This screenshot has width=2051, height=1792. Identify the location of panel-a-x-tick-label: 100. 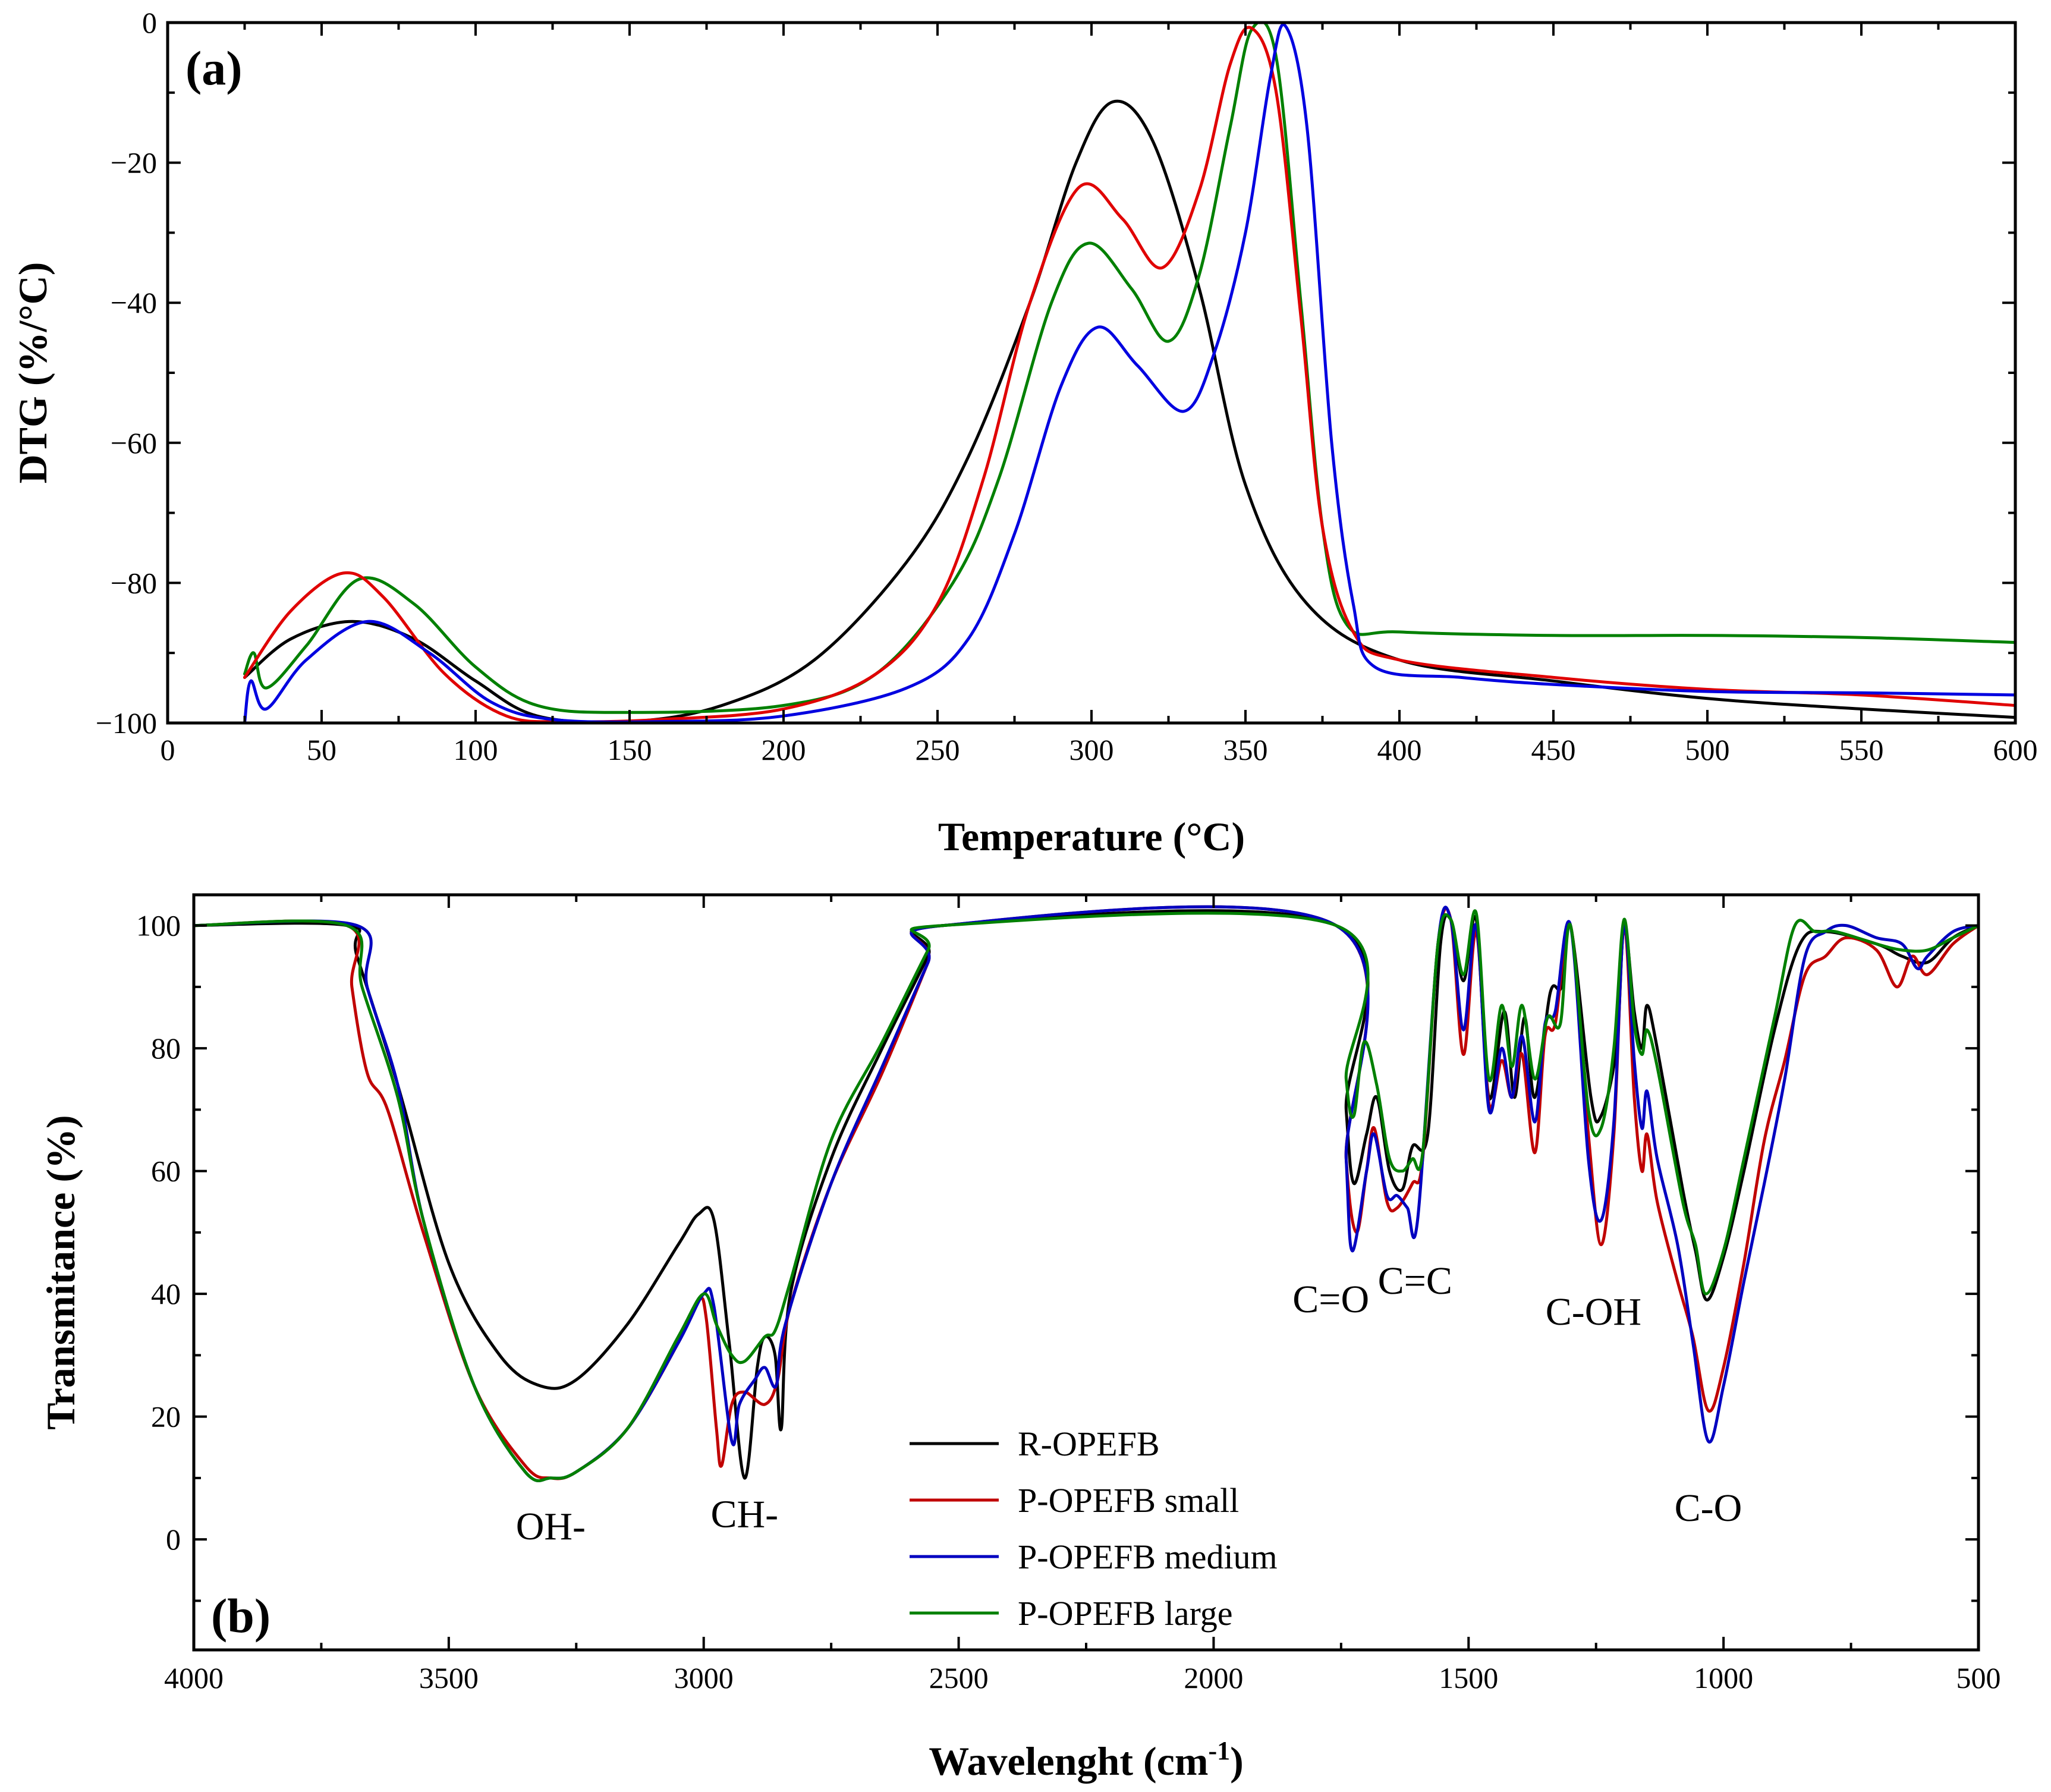
(476, 749).